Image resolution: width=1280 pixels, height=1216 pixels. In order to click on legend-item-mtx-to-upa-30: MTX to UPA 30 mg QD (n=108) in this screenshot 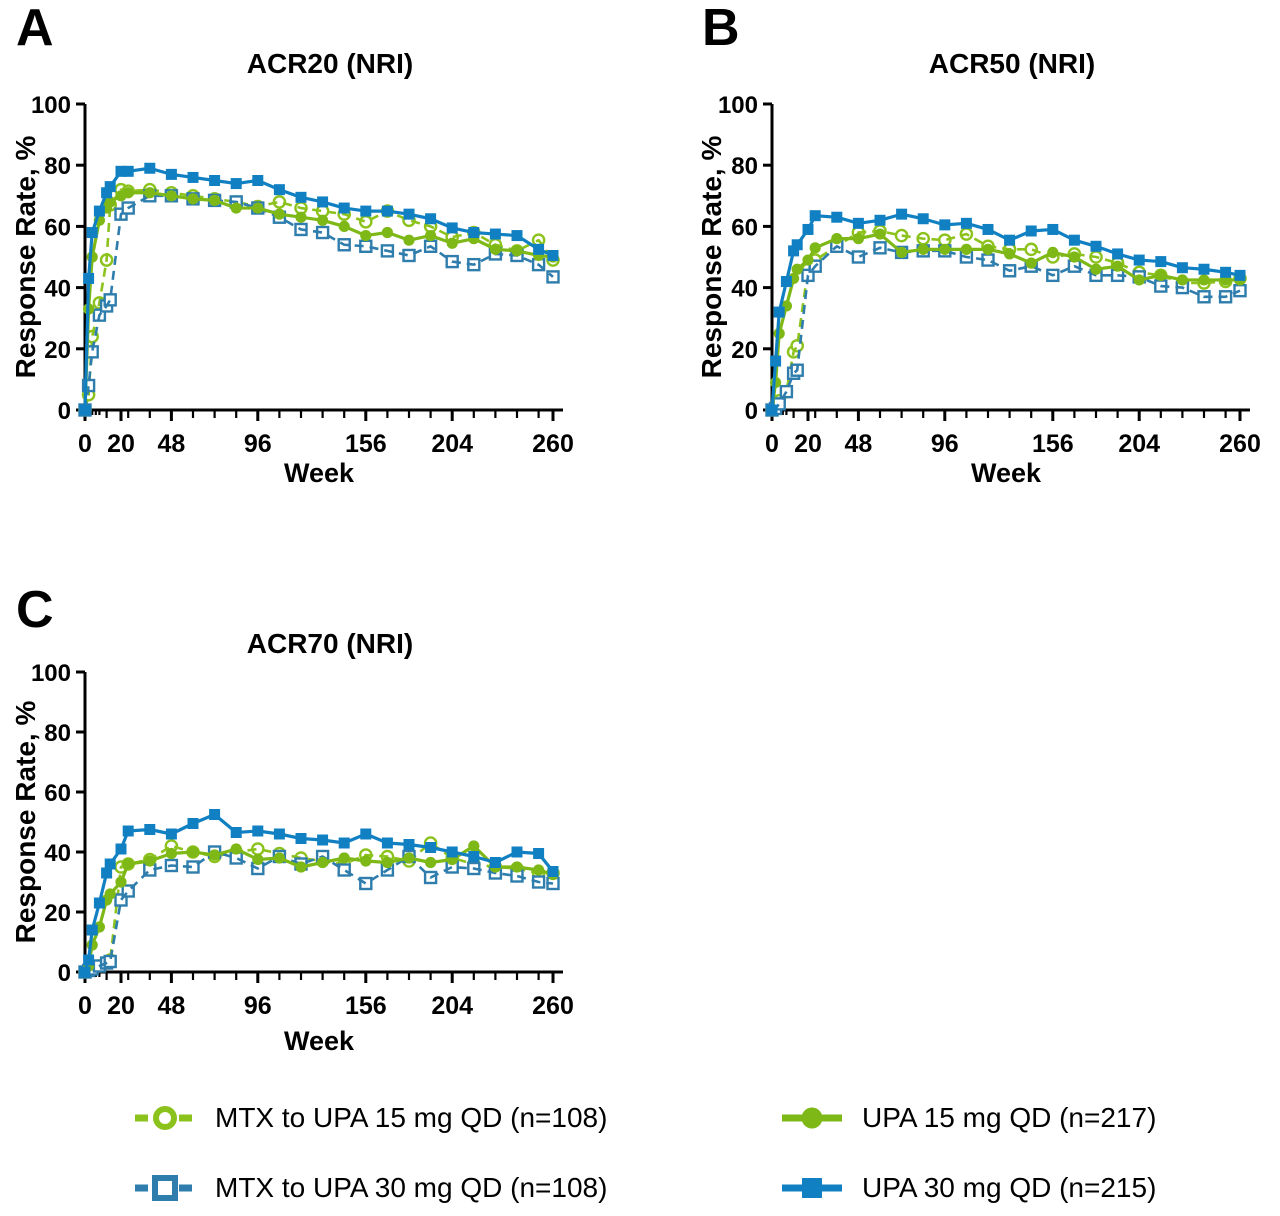, I will do `click(370, 1188)`.